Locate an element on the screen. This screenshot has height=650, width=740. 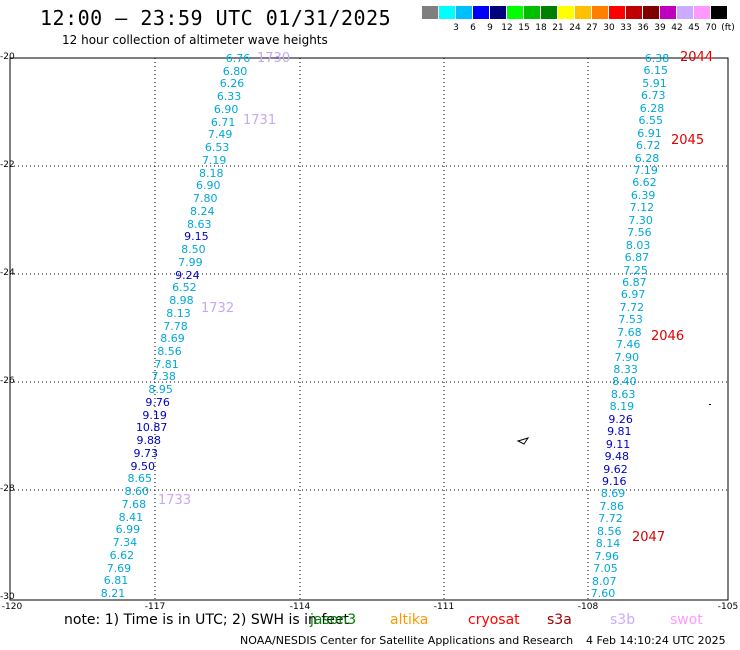
legend-label: 30 is located at coordinates (609, 28).